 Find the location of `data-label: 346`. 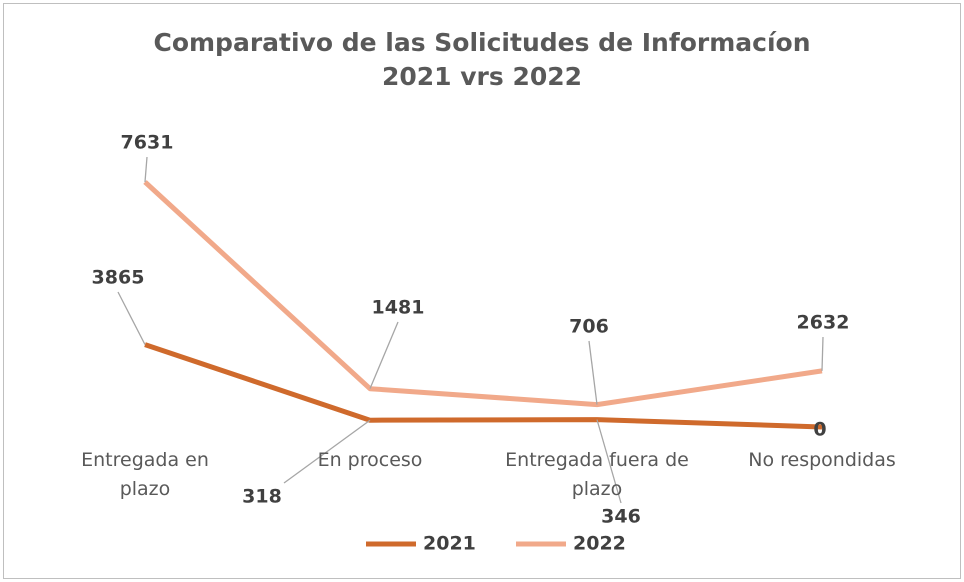

data-label: 346 is located at coordinates (621, 517).